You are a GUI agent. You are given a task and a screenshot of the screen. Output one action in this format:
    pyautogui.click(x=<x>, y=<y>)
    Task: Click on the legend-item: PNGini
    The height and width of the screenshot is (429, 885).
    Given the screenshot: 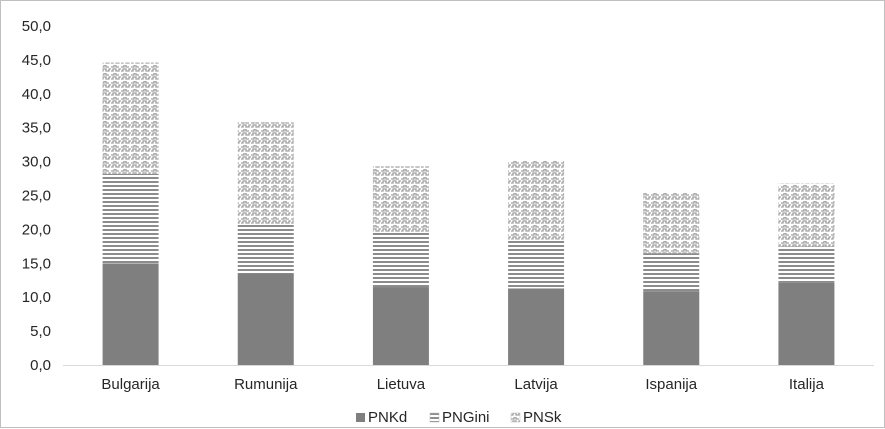 What is the action you would take?
    pyautogui.click(x=459, y=417)
    